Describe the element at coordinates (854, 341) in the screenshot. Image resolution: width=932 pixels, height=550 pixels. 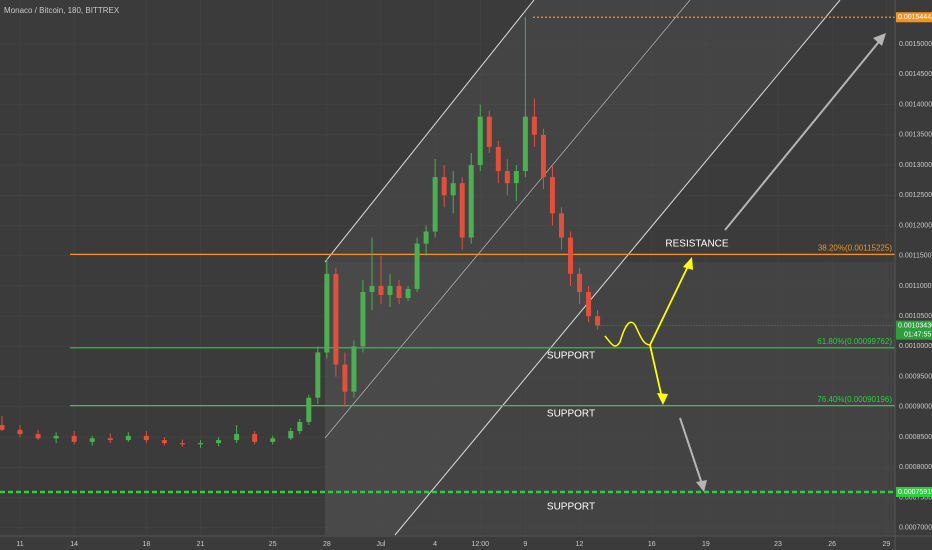
I see `level-label: 61.80%(0.00099762)` at that location.